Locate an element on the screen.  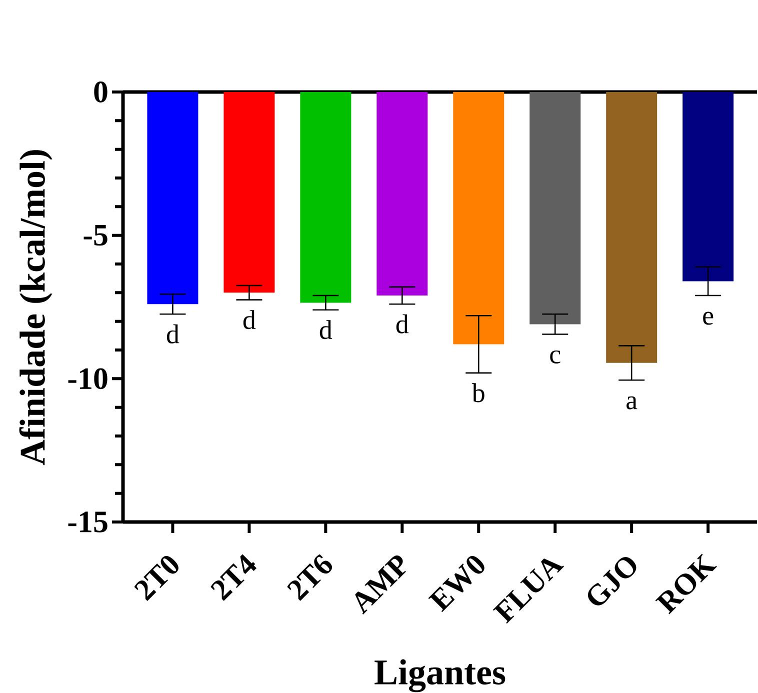
y-tick-label: -5 is located at coordinates (96, 235).